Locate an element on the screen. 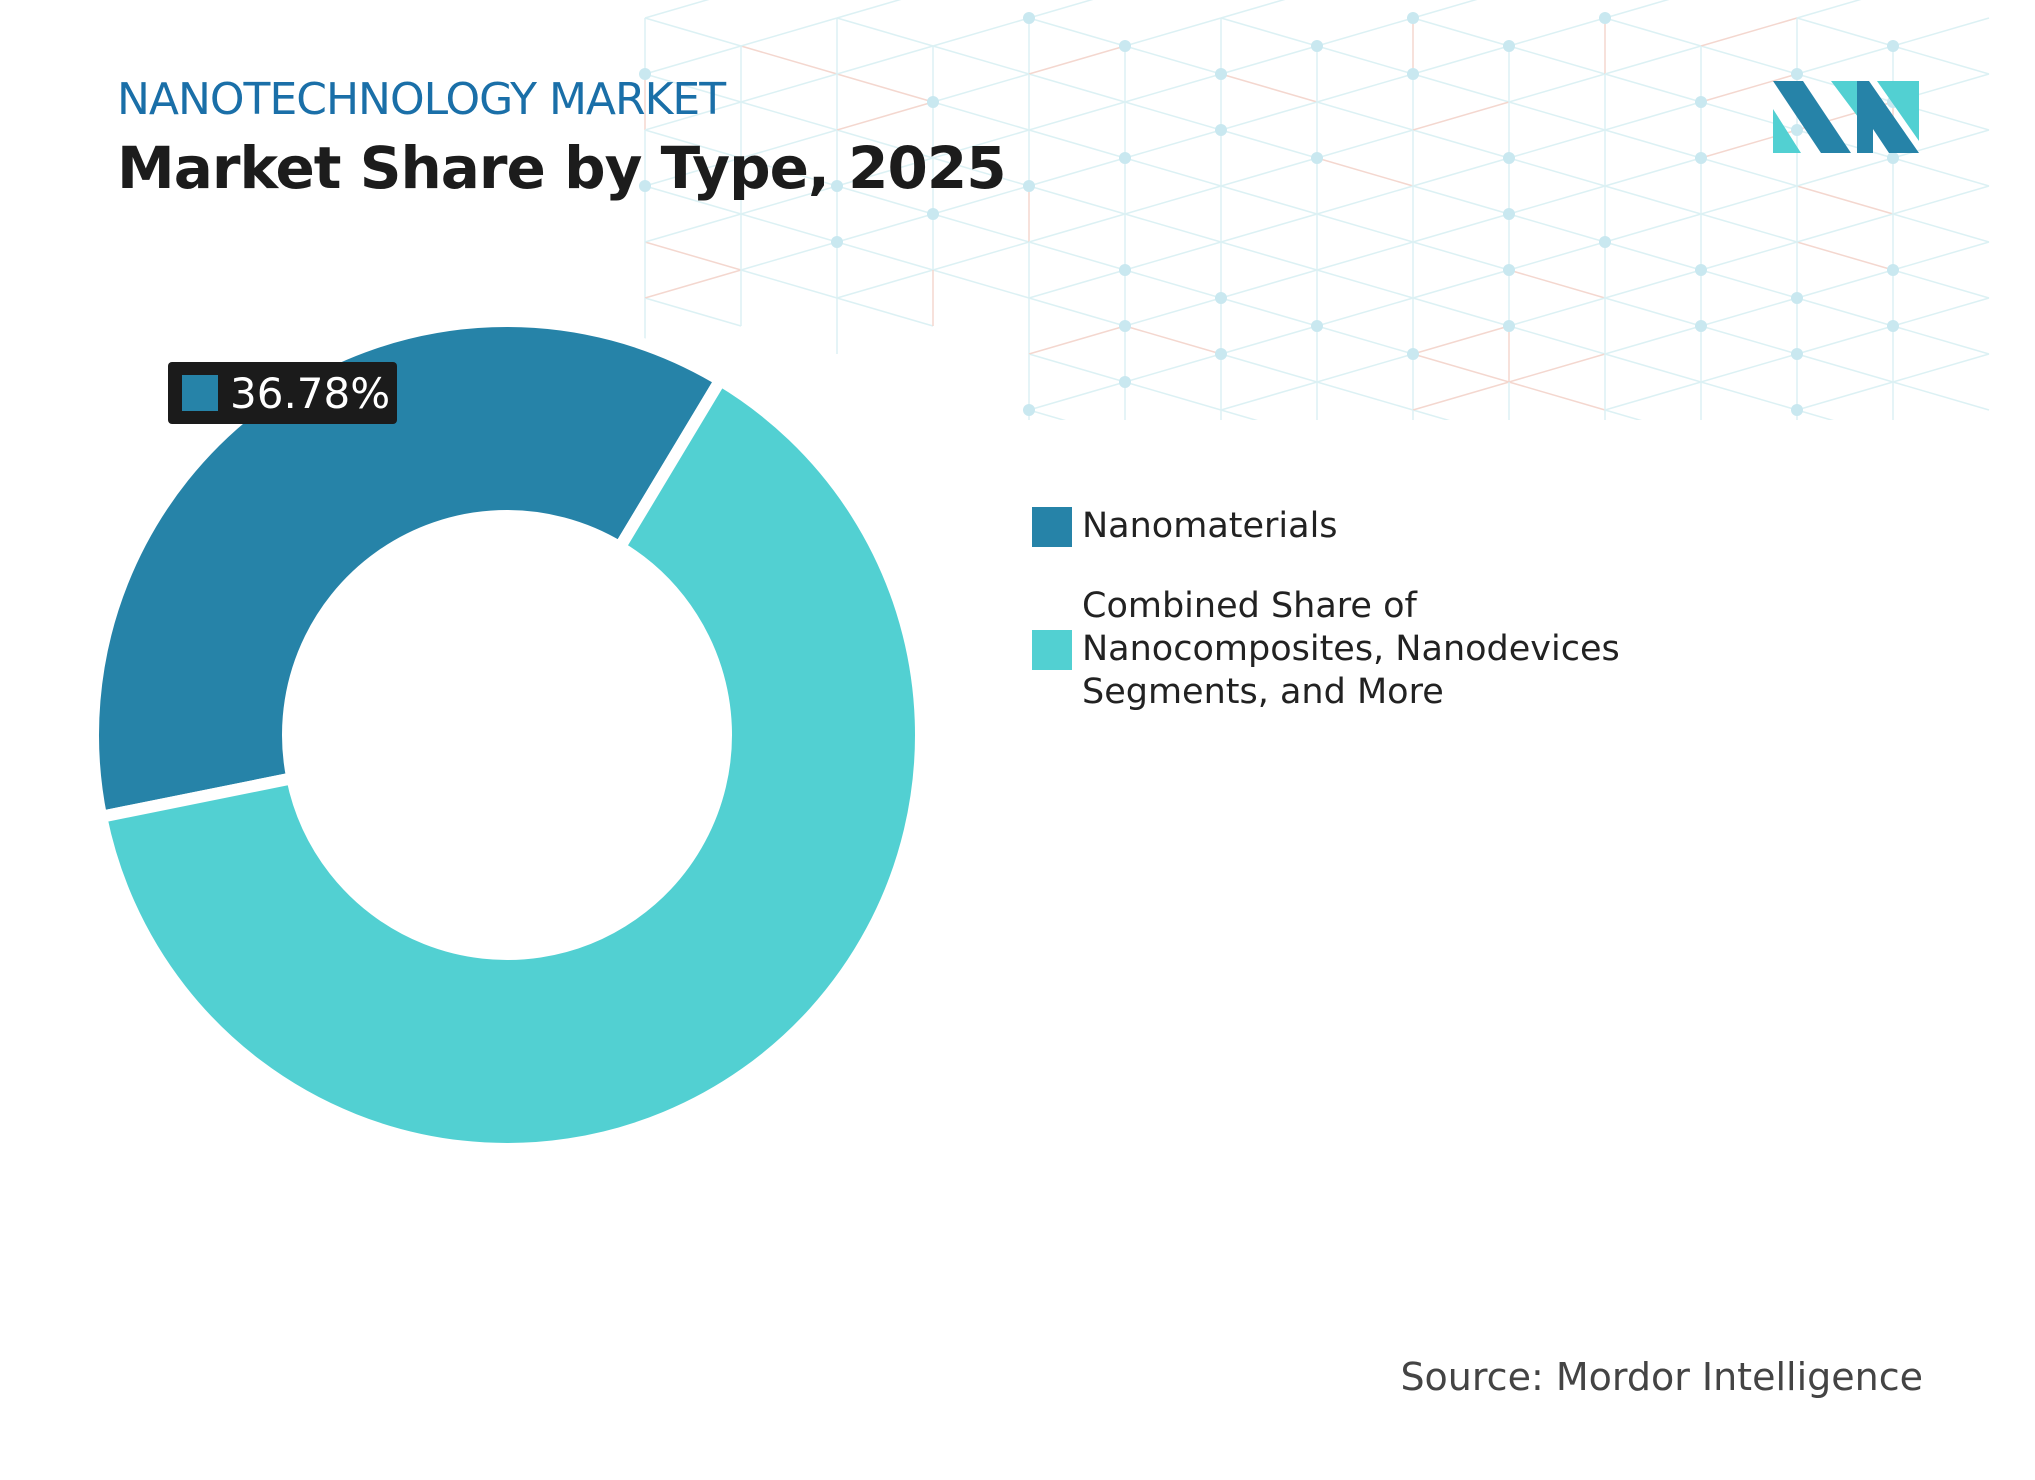  data-label-swatch is located at coordinates (200, 393).